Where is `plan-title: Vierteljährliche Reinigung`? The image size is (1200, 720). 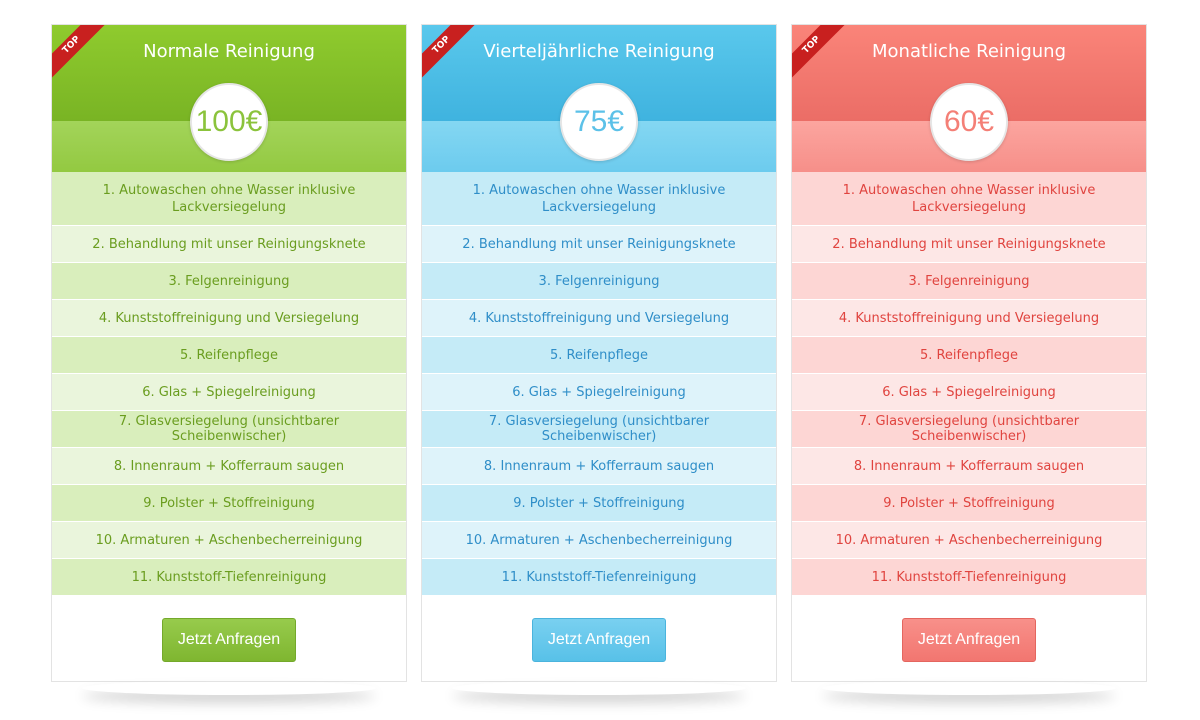 plan-title: Vierteljährliche Reinigung is located at coordinates (599, 51).